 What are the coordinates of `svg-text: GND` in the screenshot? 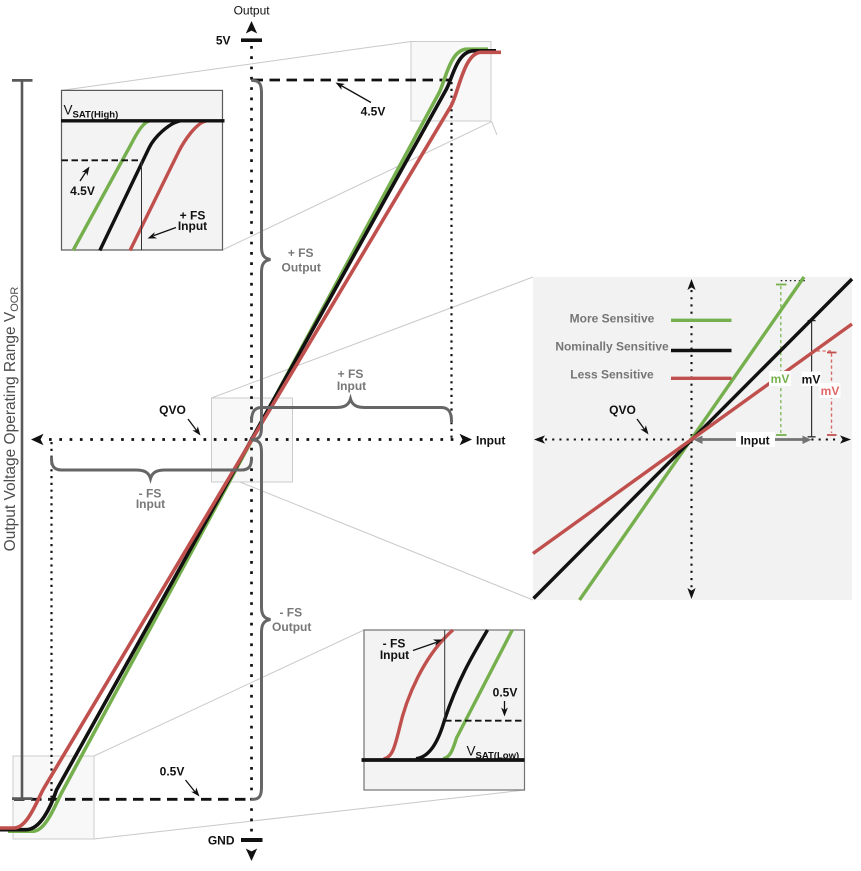 It's located at (221, 840).